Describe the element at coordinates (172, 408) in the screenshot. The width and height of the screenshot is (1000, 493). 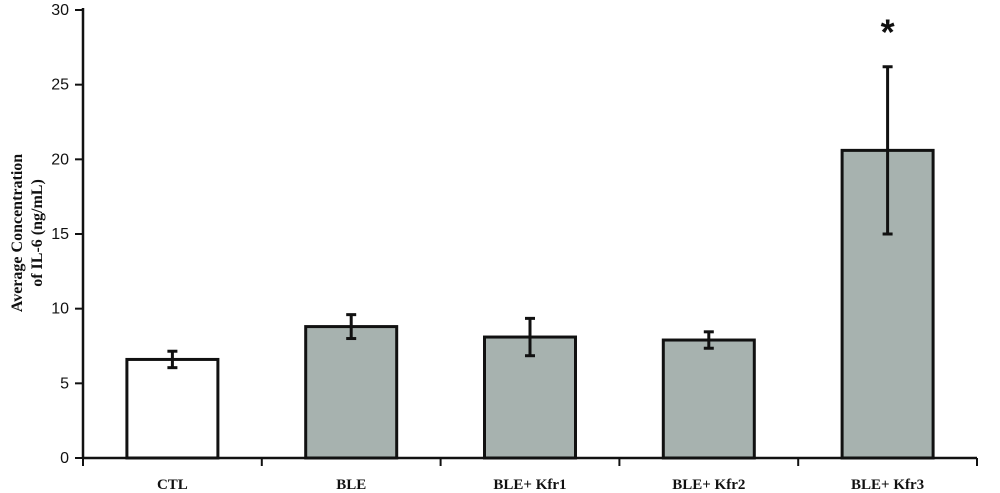
I see `bar-ctl` at that location.